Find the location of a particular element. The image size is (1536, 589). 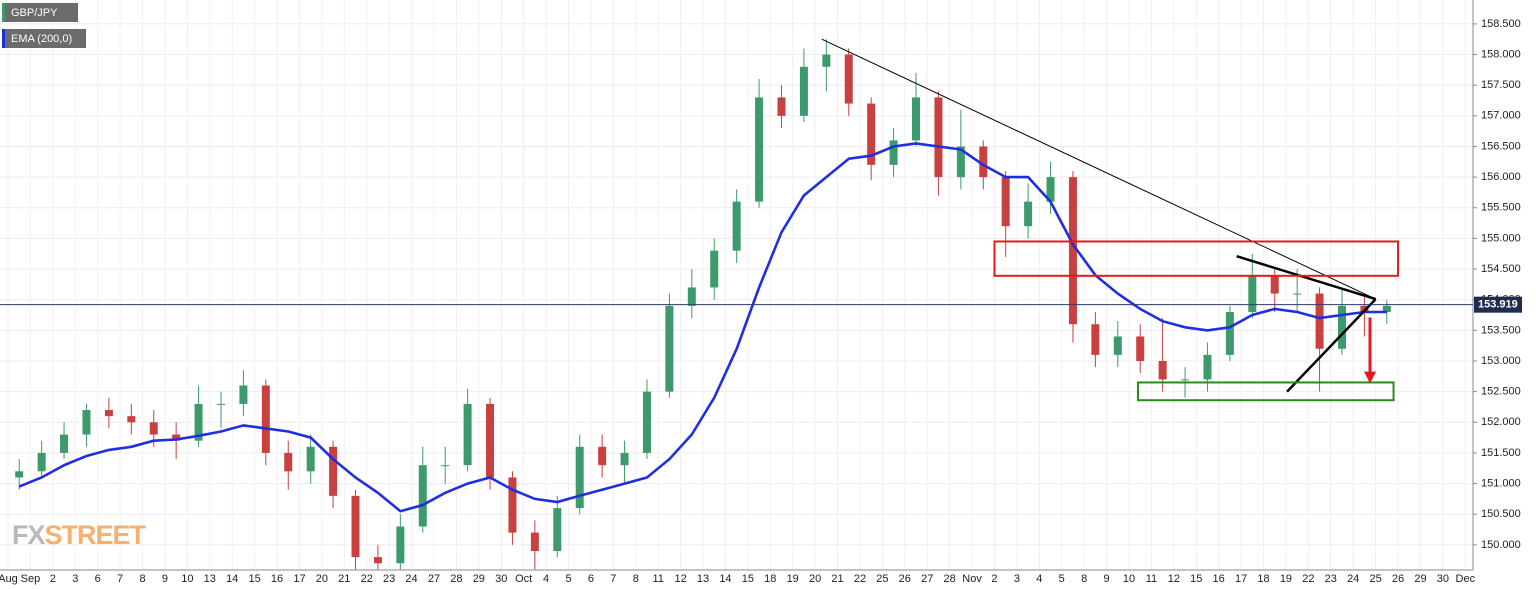

last-price-label: 153.919 is located at coordinates (1498, 305).